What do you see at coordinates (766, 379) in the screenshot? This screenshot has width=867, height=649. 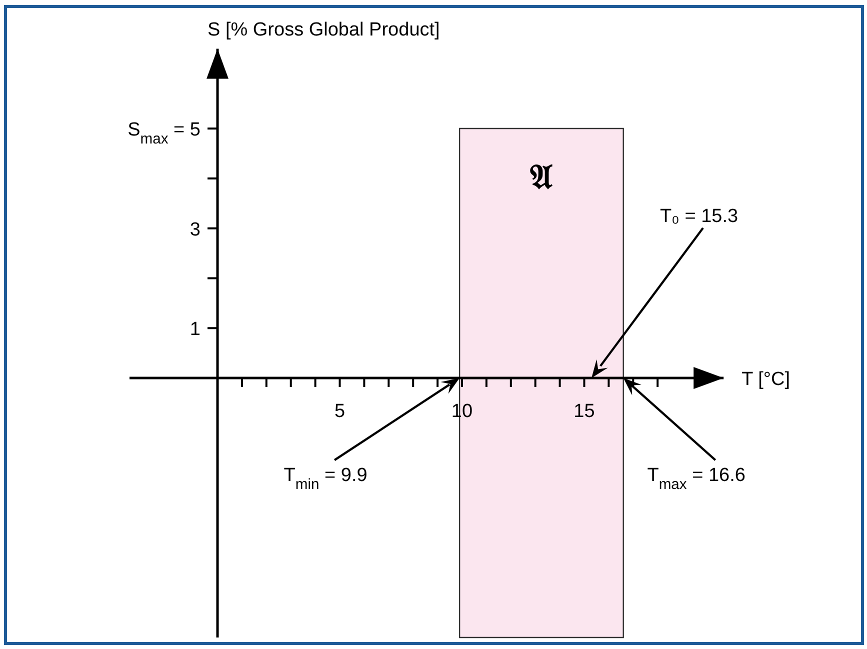 I see `x-axis-title: T [°C]` at bounding box center [766, 379].